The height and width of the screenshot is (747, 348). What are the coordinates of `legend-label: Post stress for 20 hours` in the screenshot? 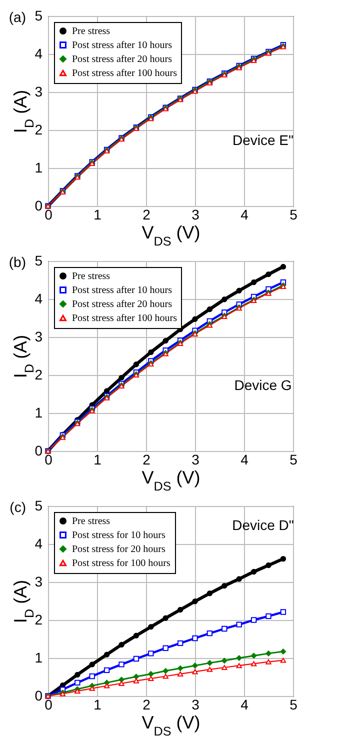 It's located at (119, 549).